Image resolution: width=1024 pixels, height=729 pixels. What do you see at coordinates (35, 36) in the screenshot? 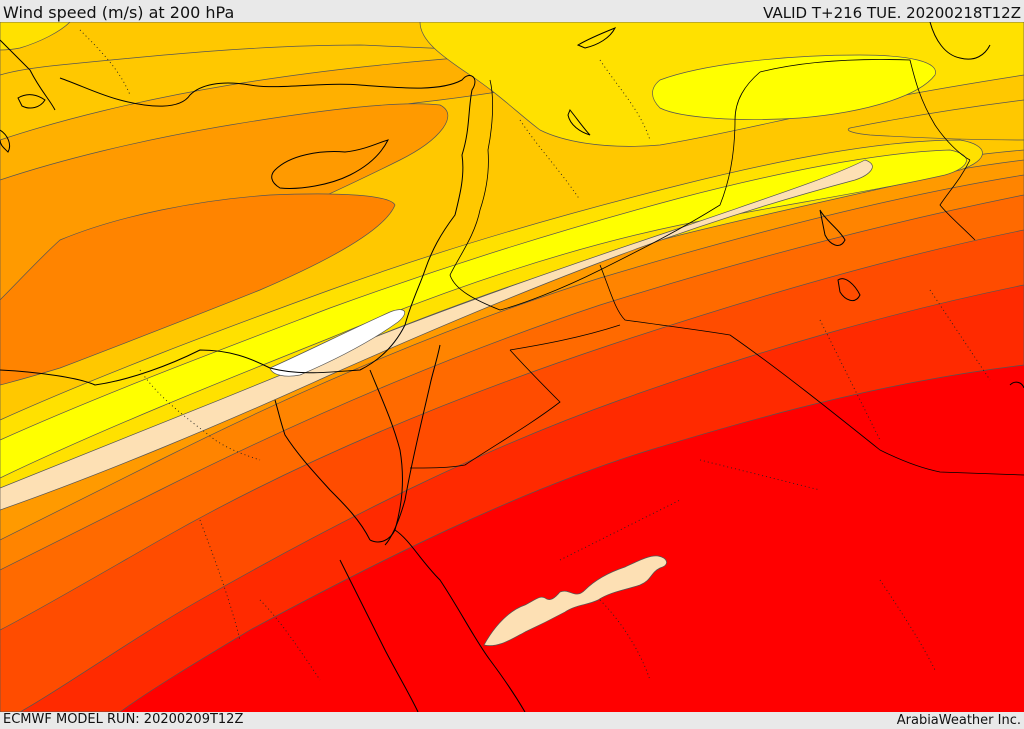
I see `band-yellow-ne` at bounding box center [35, 36].